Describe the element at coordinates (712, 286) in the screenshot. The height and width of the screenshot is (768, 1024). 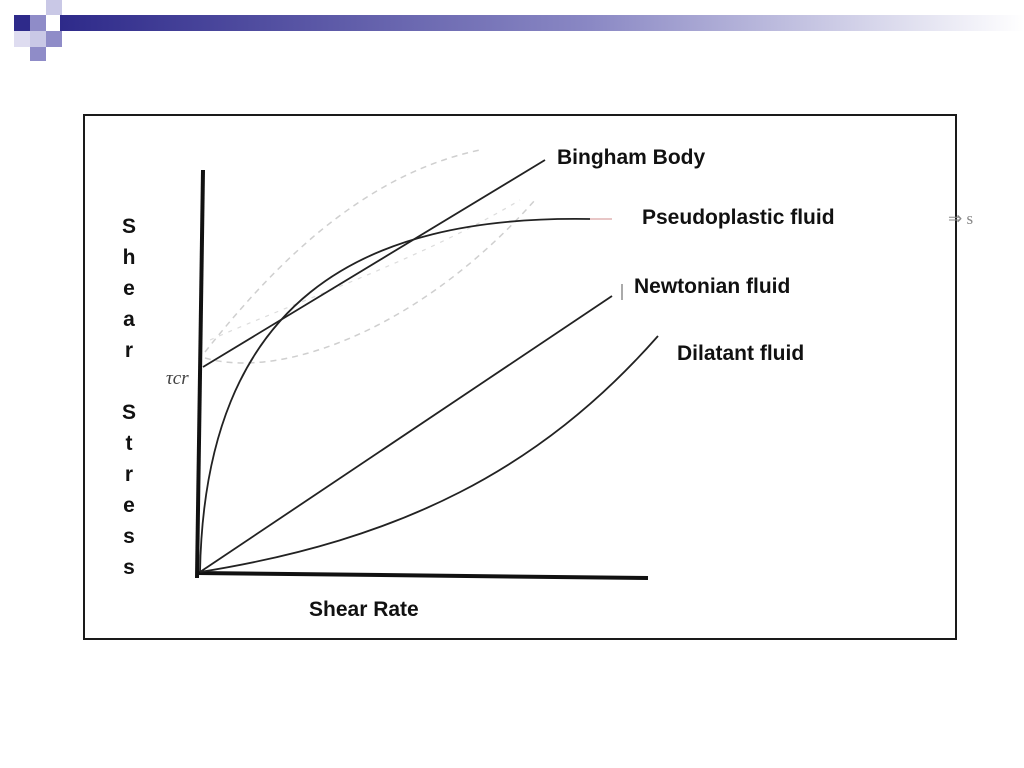
I see `label-newtonian-fluid: Newtonian fluid` at that location.